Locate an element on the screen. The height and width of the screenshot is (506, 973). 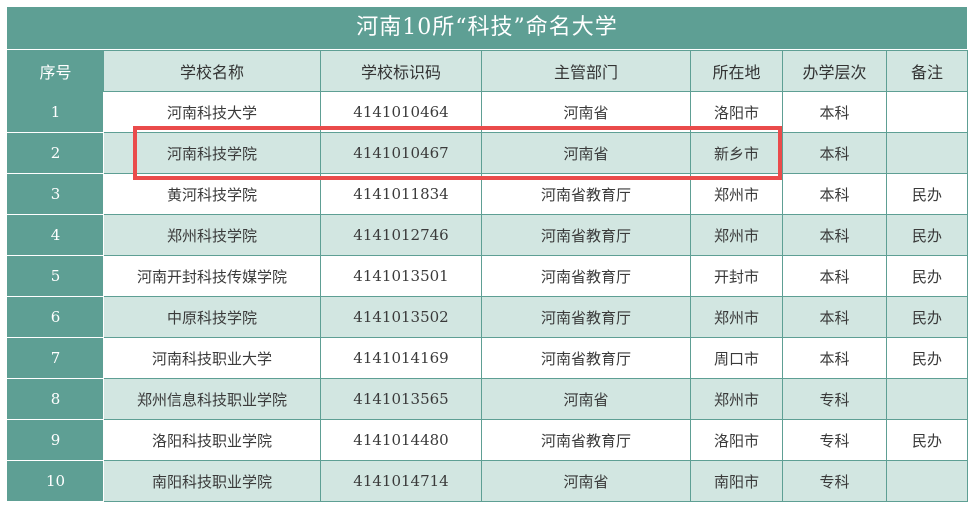
header-row: 序号 学校名称 学校标识码 主管部门 所在地 办学层次 备注 is located at coordinates (487, 71).